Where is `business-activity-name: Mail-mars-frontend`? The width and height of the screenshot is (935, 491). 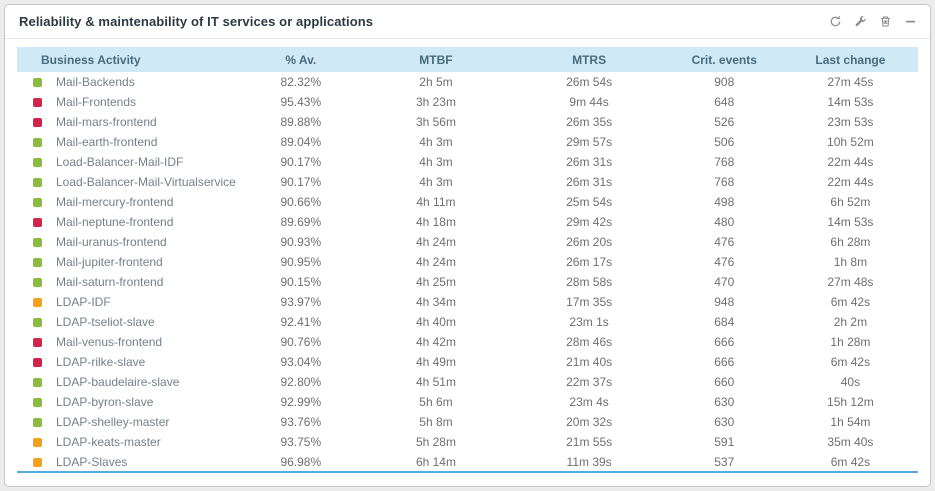
business-activity-name: Mail-mars-frontend is located at coordinates (106, 122).